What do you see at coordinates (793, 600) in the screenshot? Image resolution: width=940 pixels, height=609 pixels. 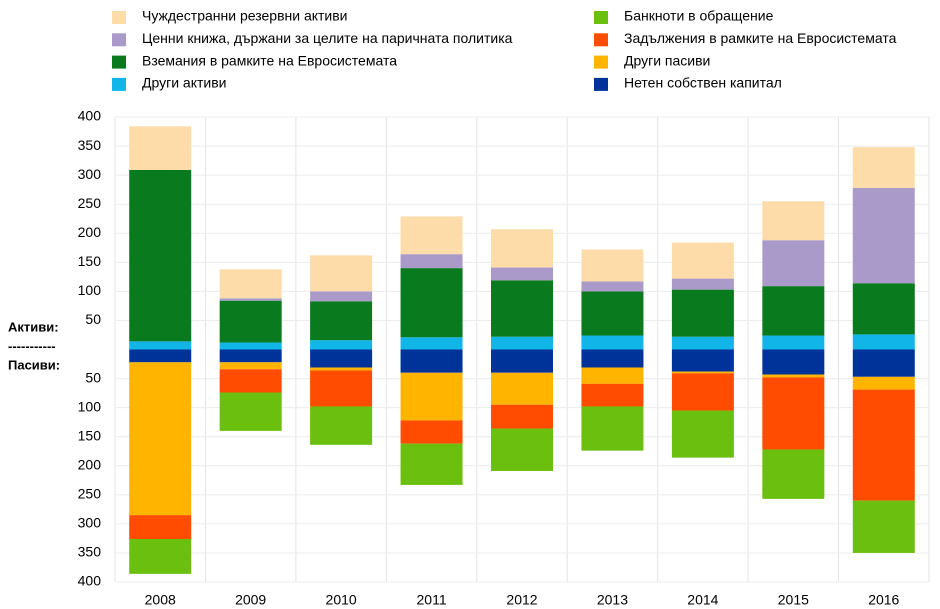 I see `x-tick-label: 2015` at bounding box center [793, 600].